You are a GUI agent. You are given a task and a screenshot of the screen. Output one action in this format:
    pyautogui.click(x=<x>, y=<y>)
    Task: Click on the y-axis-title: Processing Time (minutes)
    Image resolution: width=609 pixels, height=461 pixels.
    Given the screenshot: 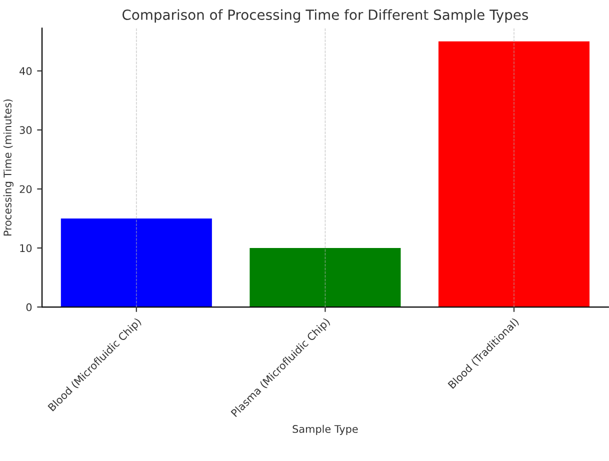 What is the action you would take?
    pyautogui.click(x=8, y=167)
    